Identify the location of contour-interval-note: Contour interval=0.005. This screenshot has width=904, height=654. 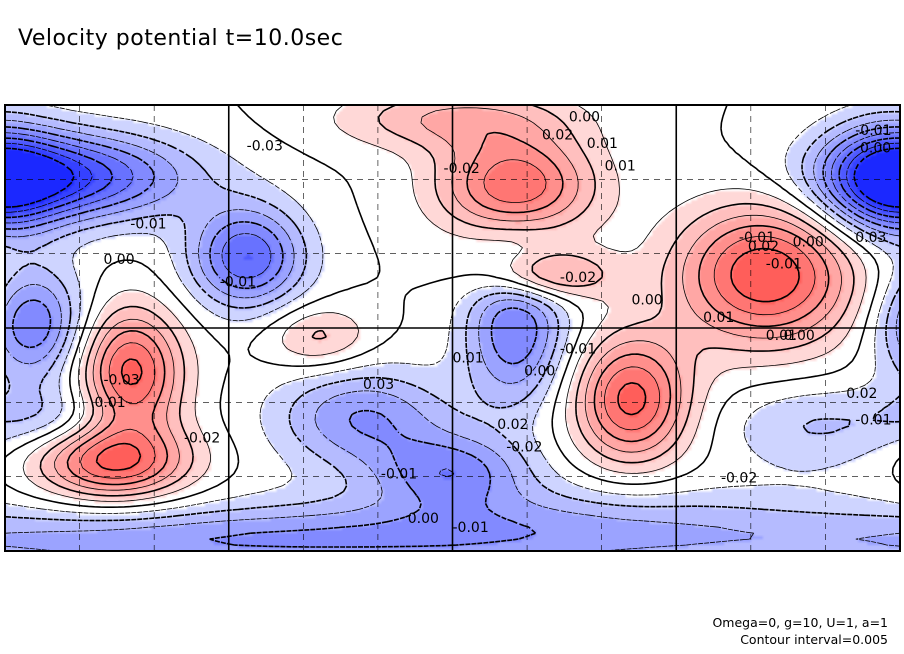
(814, 639).